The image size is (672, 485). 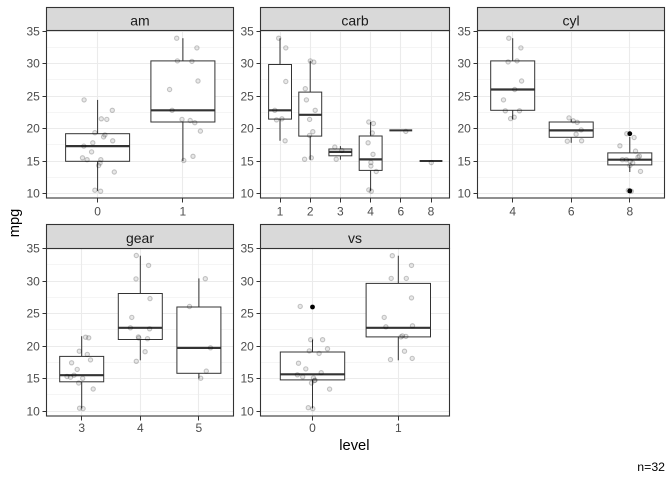 What do you see at coordinates (354, 21) in the screenshot?
I see `svg-text: carb` at bounding box center [354, 21].